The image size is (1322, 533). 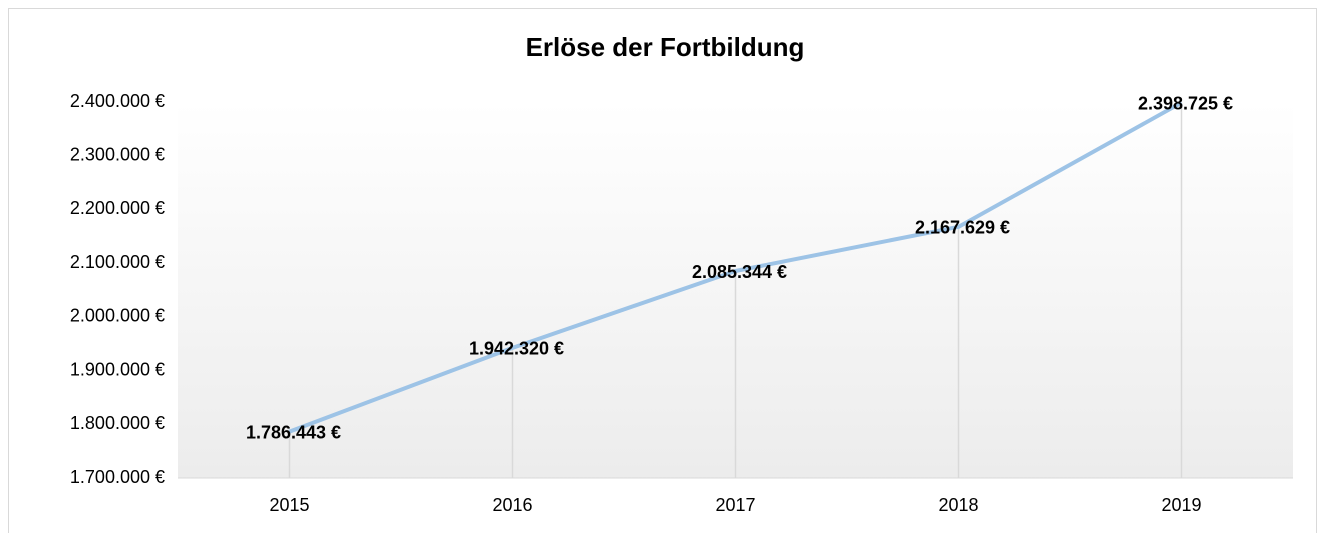 What do you see at coordinates (1181, 505) in the screenshot?
I see `x-tick-label: 2019` at bounding box center [1181, 505].